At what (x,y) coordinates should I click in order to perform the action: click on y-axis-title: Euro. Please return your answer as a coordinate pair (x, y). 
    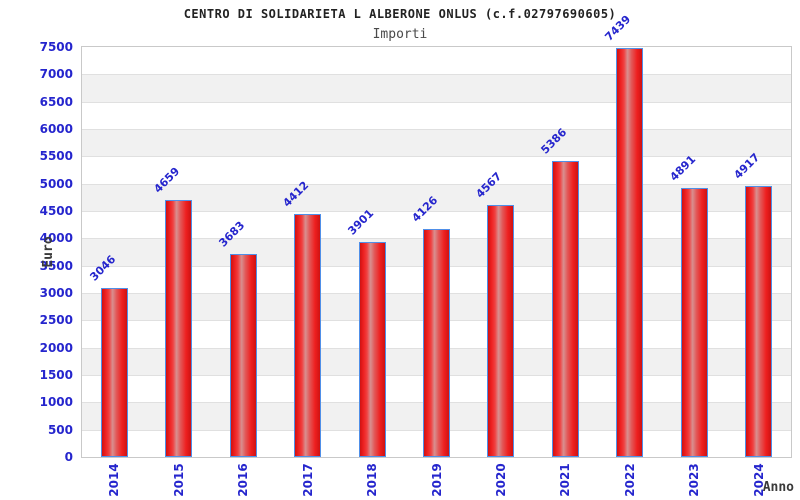
    Looking at the image, I should click on (48, 252).